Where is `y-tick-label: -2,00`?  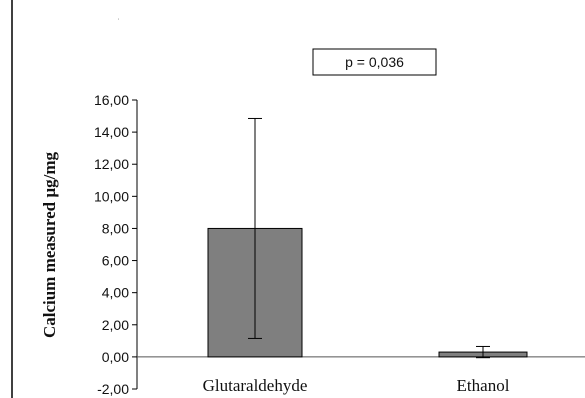 y-tick-label: -2,00 is located at coordinates (113, 389).